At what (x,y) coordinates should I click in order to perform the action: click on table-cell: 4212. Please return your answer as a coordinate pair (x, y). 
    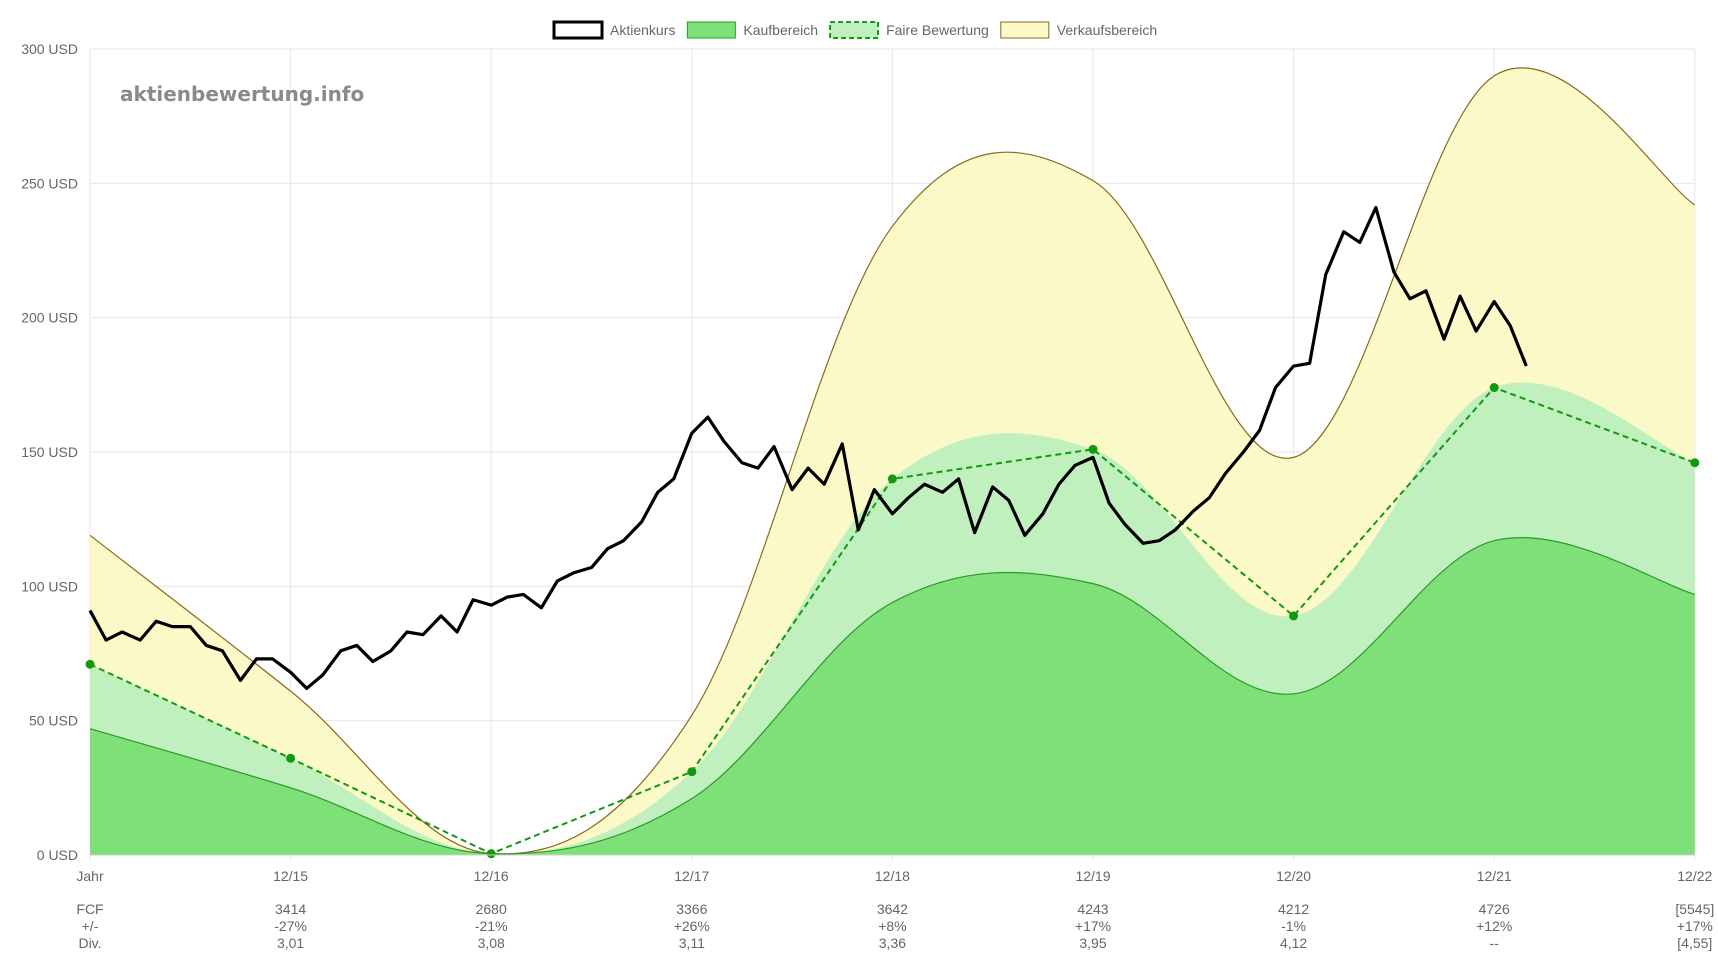
    Looking at the image, I should click on (1293, 909).